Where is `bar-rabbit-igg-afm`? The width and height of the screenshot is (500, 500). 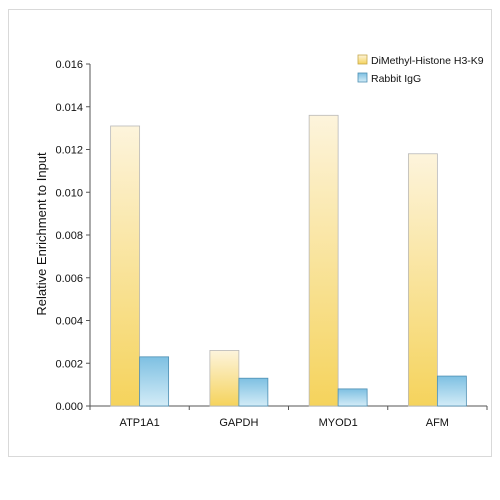 bar-rabbit-igg-afm is located at coordinates (451, 391).